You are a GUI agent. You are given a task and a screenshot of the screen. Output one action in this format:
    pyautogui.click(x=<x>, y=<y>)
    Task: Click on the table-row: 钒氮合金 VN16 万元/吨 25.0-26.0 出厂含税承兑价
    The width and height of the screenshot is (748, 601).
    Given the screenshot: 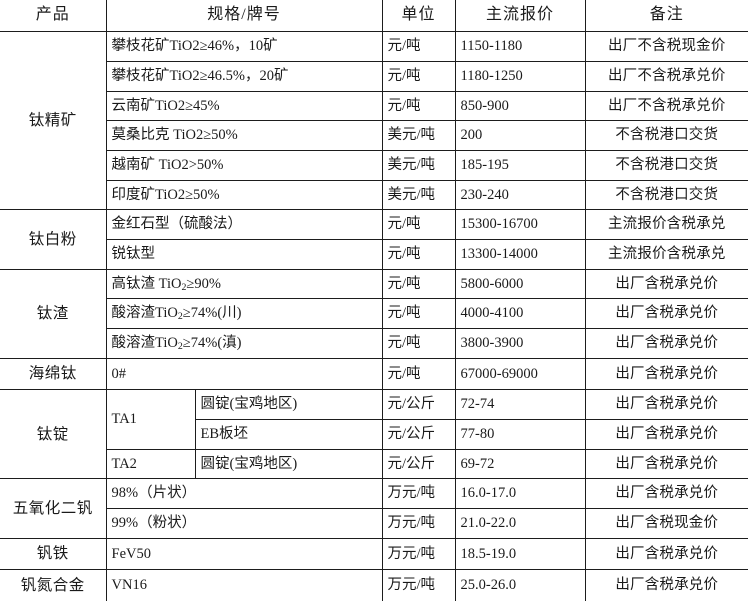 What is the action you would take?
    pyautogui.click(x=374, y=585)
    